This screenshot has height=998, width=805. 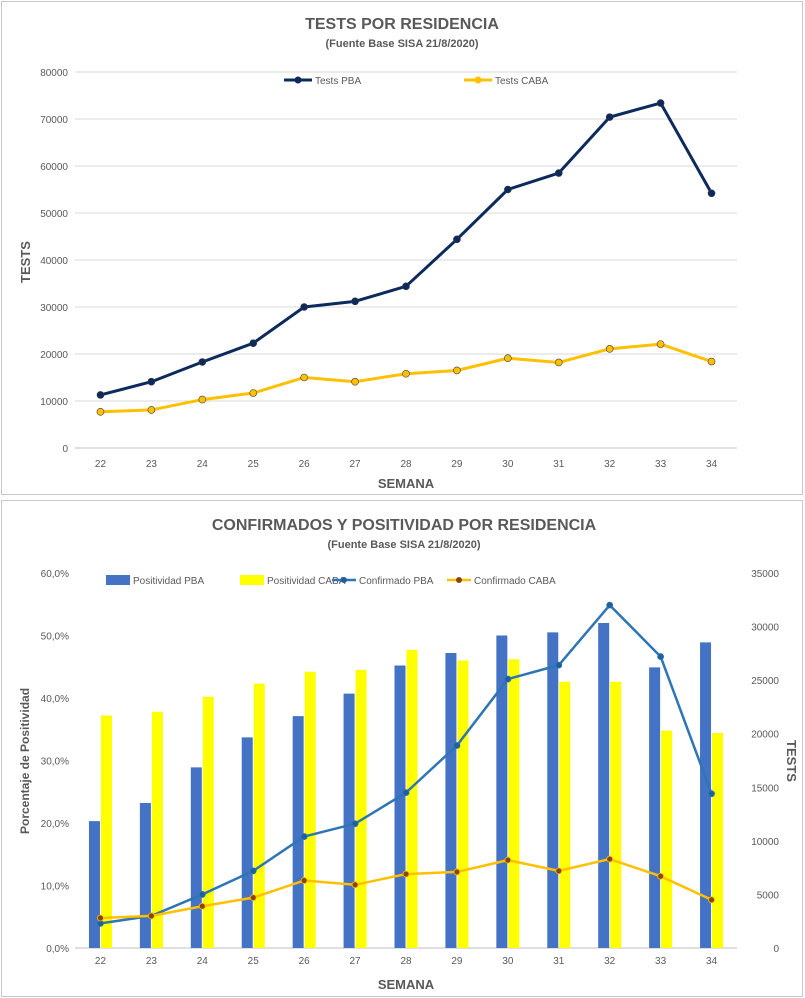 What do you see at coordinates (54, 73) in the screenshot?
I see `y-tick-label: 80000` at bounding box center [54, 73].